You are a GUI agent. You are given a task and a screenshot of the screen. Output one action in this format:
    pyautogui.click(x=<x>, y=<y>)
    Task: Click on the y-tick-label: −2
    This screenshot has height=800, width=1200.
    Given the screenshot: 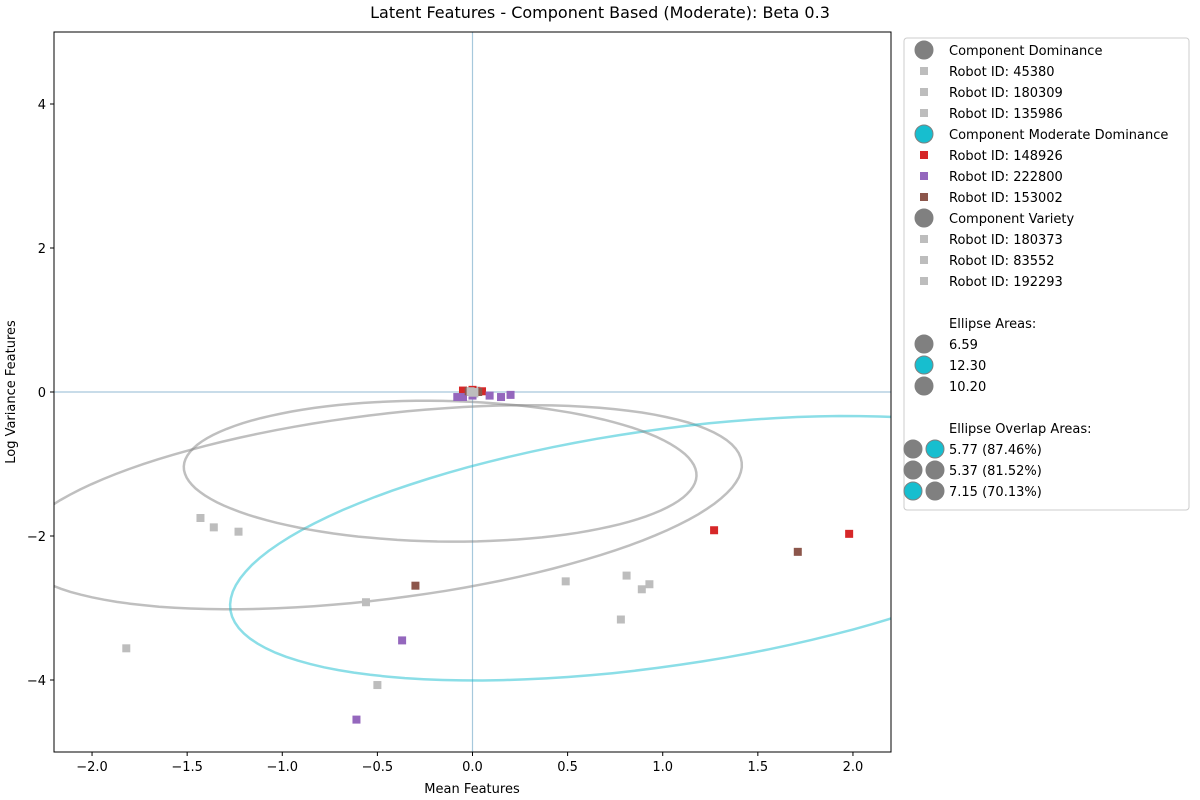 What is the action you would take?
    pyautogui.click(x=36, y=537)
    